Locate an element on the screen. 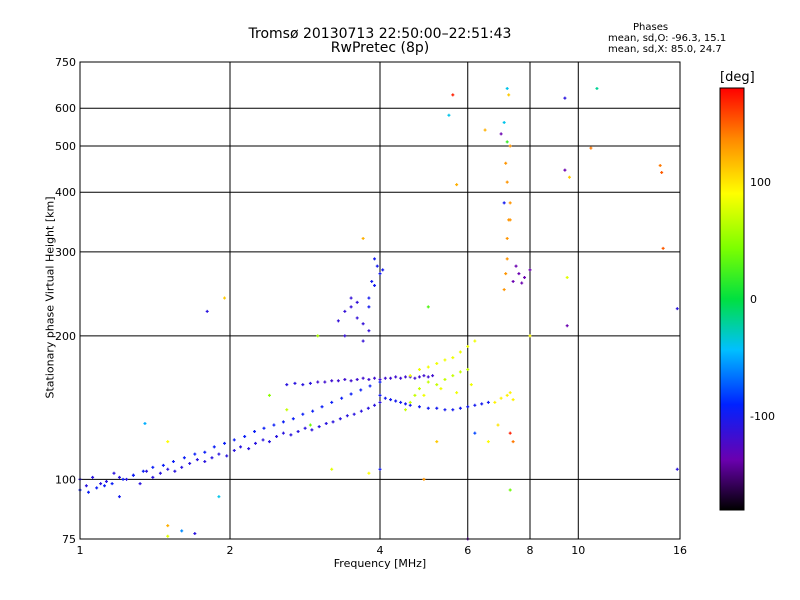 The image size is (800, 600). chart-title: Tromsø 20130713 22:50:00–22:51:43 is located at coordinates (380, 34).